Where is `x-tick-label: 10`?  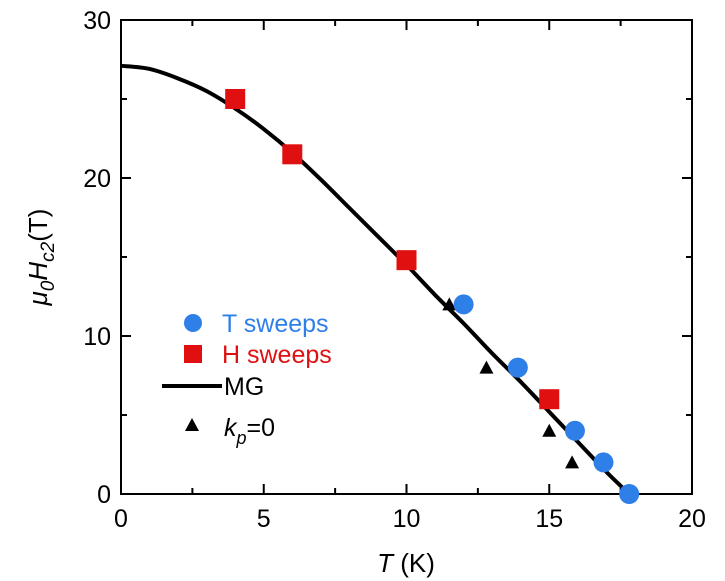 x-tick-label: 10 is located at coordinates (407, 519).